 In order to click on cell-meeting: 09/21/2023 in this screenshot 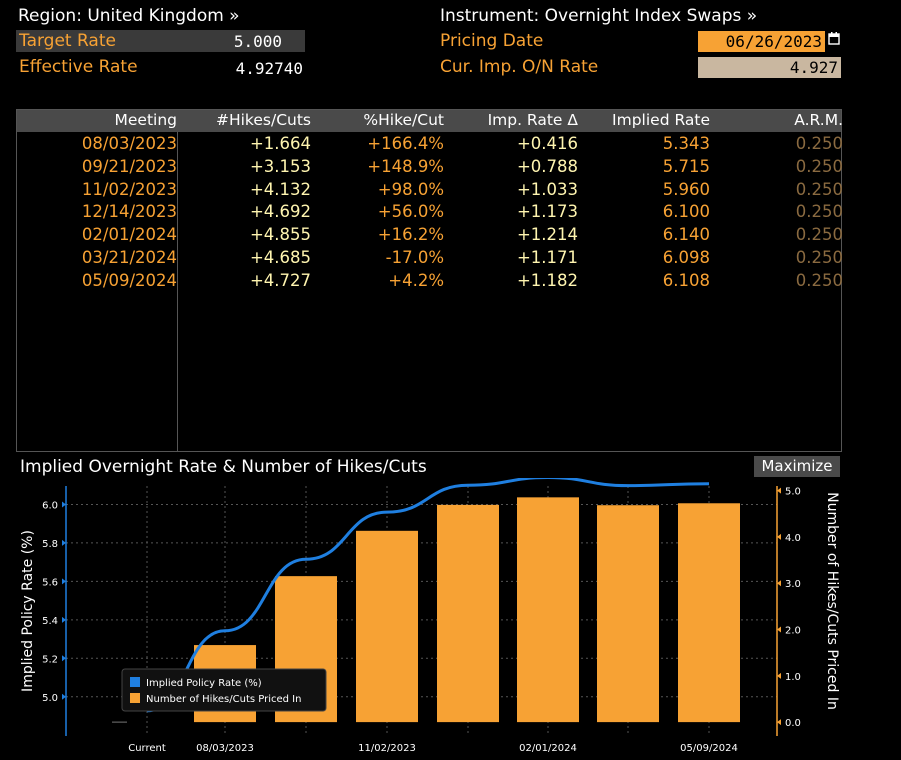, I will do `click(129, 166)`.